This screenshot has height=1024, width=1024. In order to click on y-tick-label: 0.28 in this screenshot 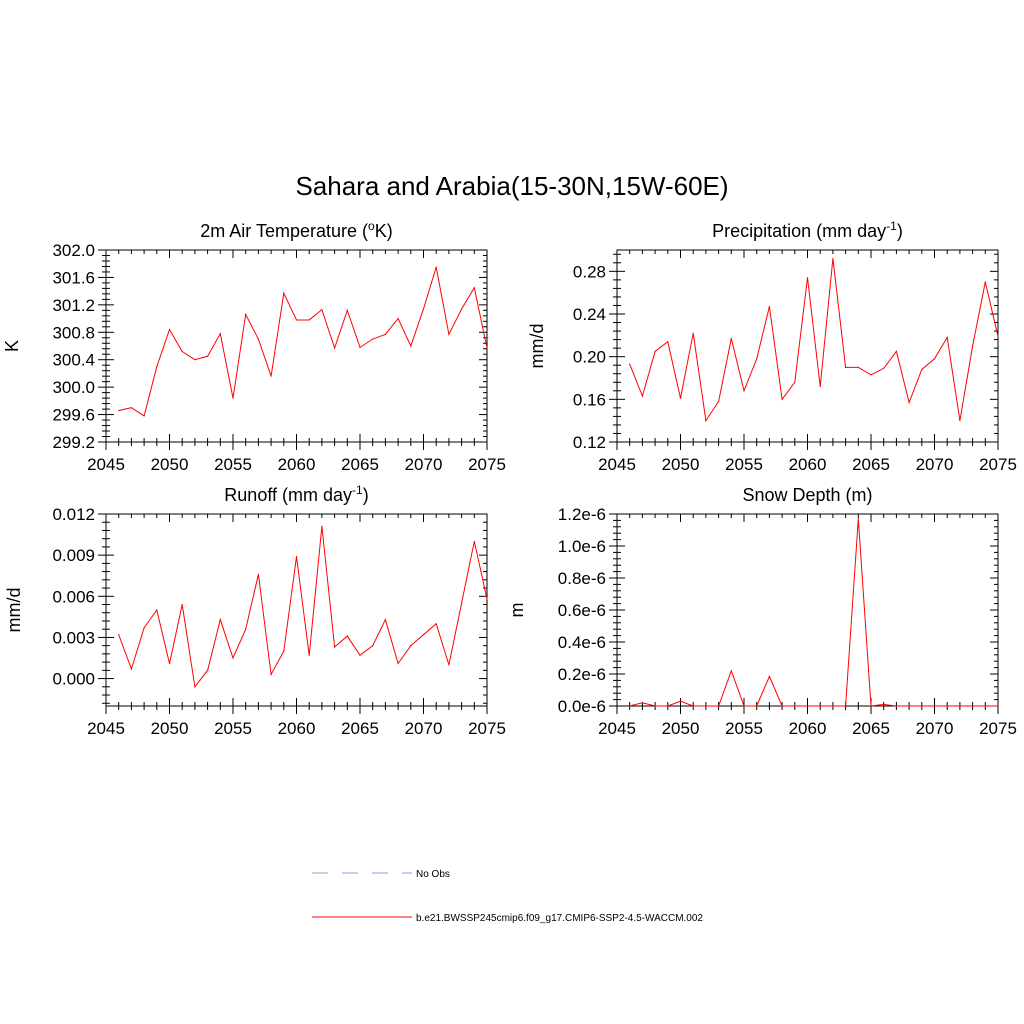, I will do `click(589, 271)`.